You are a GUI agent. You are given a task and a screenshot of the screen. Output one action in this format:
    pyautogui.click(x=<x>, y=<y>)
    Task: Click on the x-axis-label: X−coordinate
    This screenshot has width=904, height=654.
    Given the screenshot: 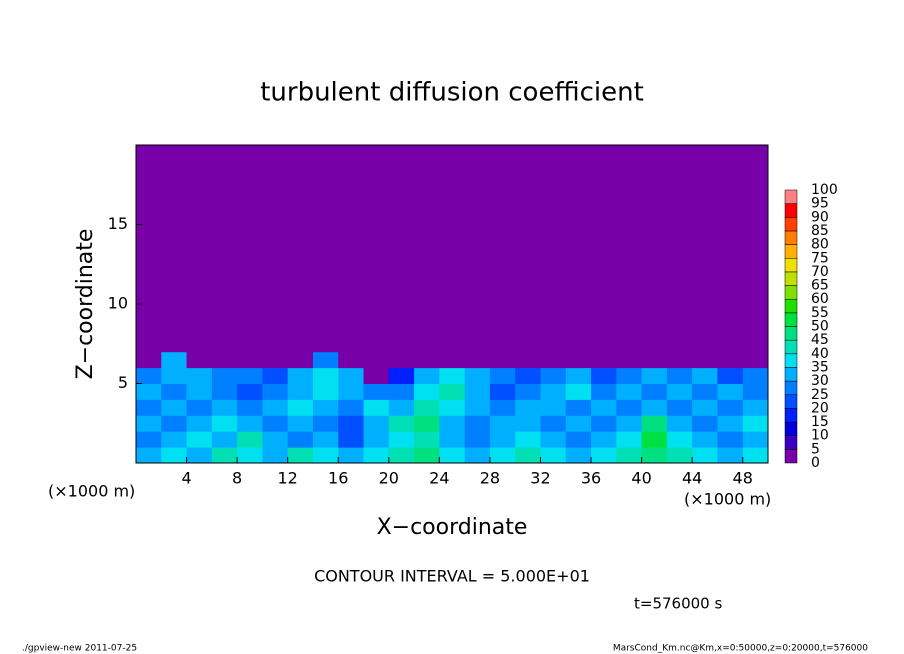 What is the action you would take?
    pyautogui.click(x=452, y=527)
    